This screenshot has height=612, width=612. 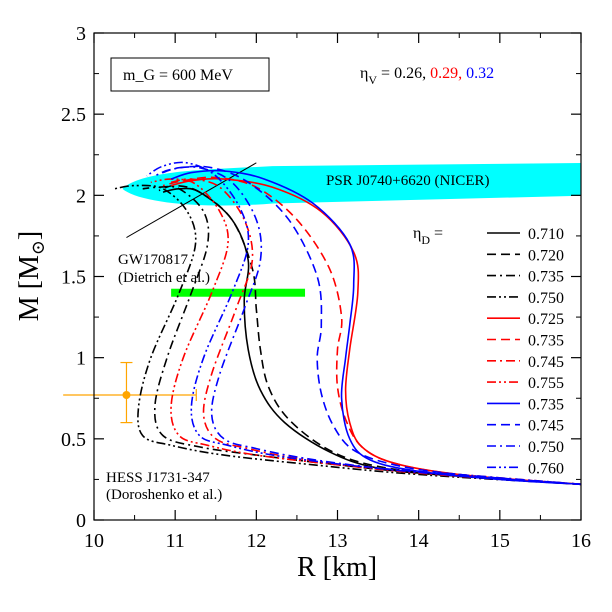 What do you see at coordinates (81, 34) in the screenshot?
I see `y-tick-label: 3` at bounding box center [81, 34].